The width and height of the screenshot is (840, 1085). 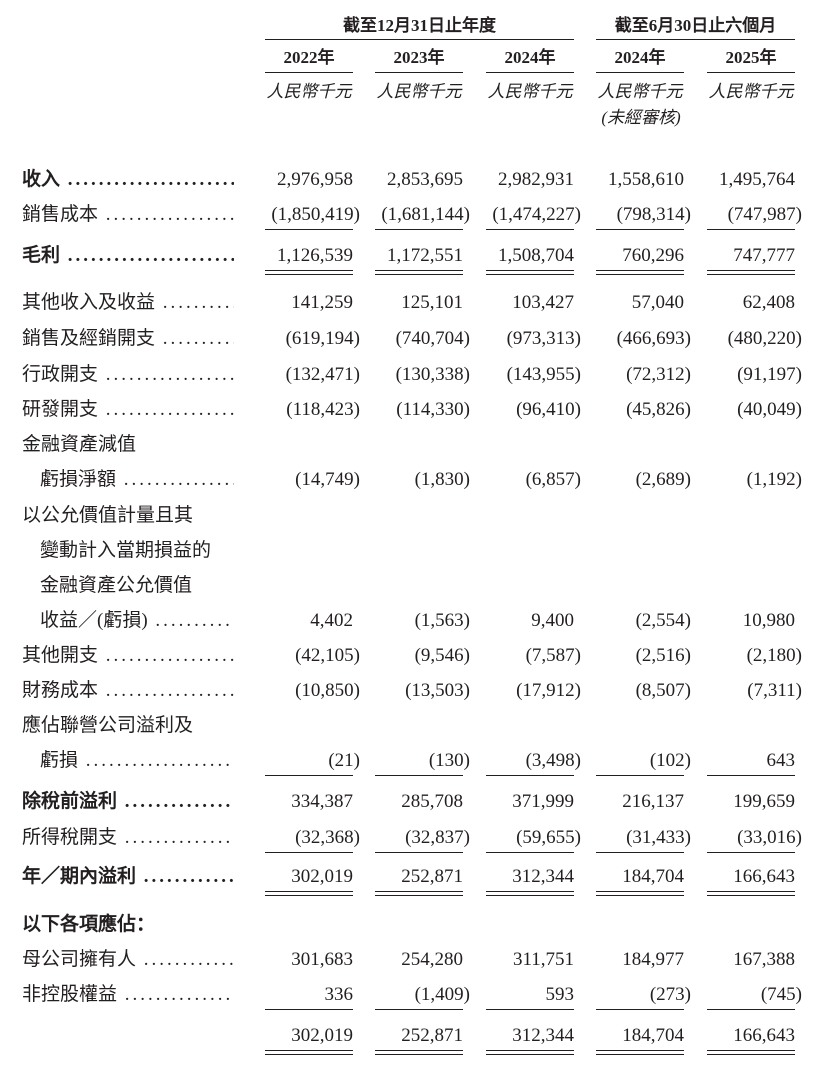 What do you see at coordinates (59, 760) in the screenshot?
I see `row-label-text: 虧損` at bounding box center [59, 760].